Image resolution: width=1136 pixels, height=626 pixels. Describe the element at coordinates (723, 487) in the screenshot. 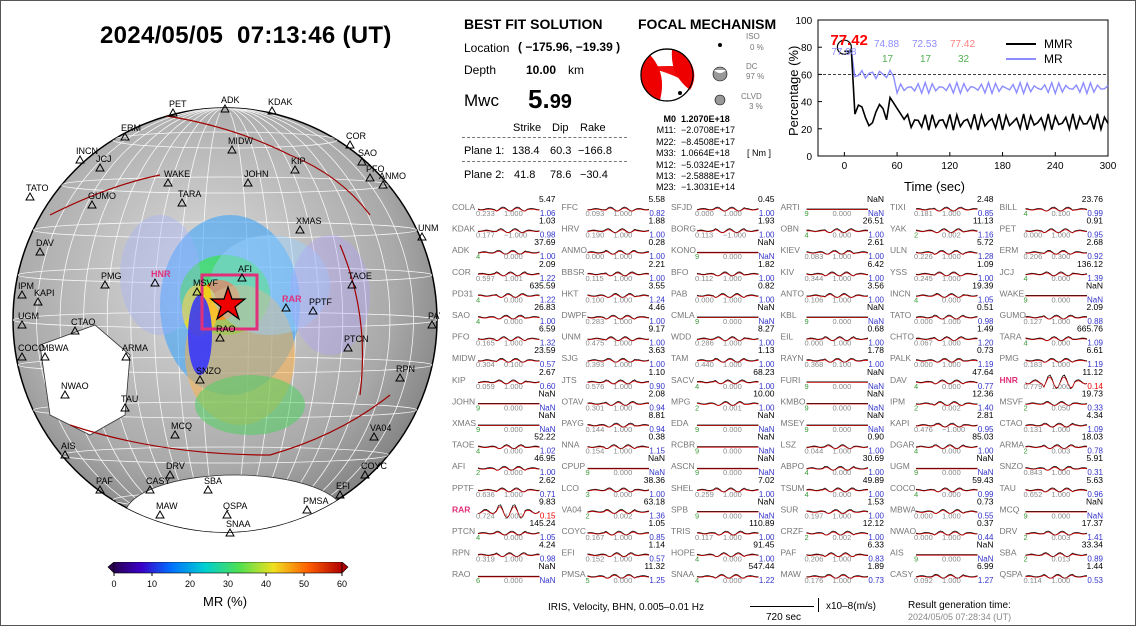

I see `station-cell-shel: SHEL 7.02 0.259 1.000 1.00` at that location.